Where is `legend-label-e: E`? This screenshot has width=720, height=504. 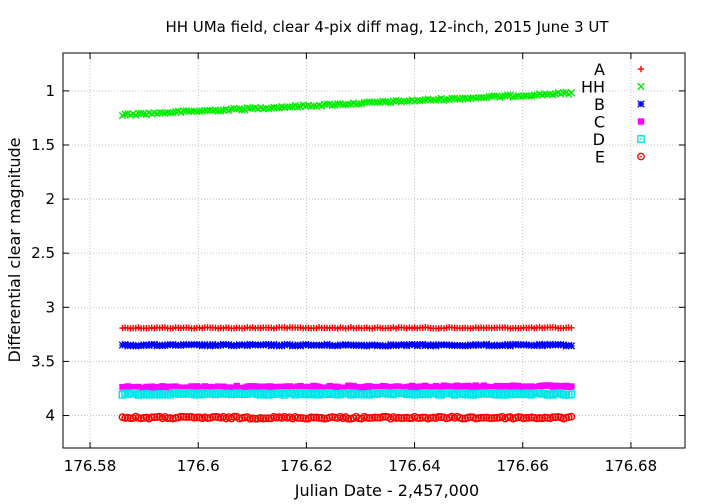
legend-label-e: E is located at coordinates (600, 157).